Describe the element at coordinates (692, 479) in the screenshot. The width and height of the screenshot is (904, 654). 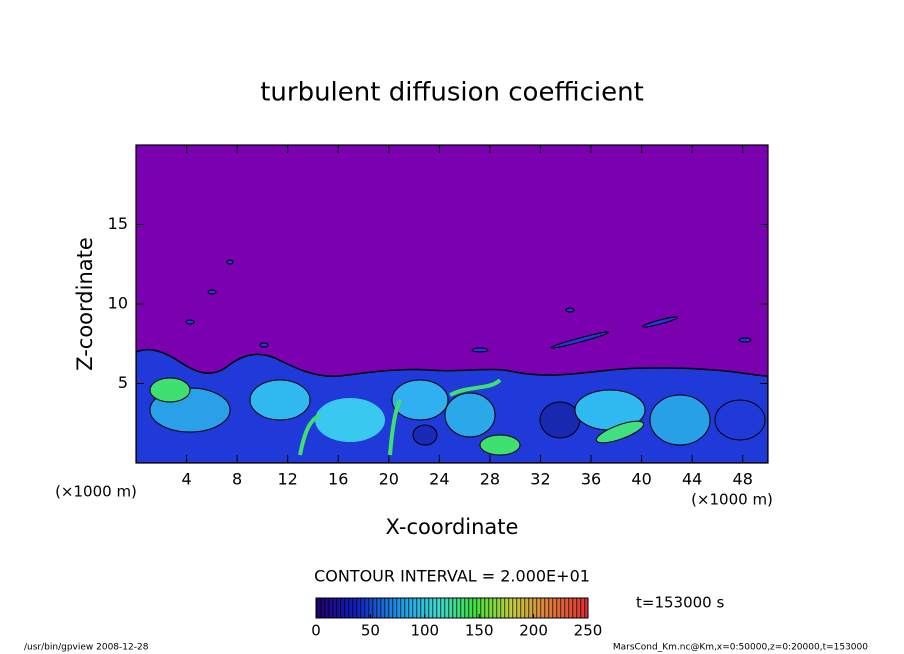
I see `x-tick-label: 44` at that location.